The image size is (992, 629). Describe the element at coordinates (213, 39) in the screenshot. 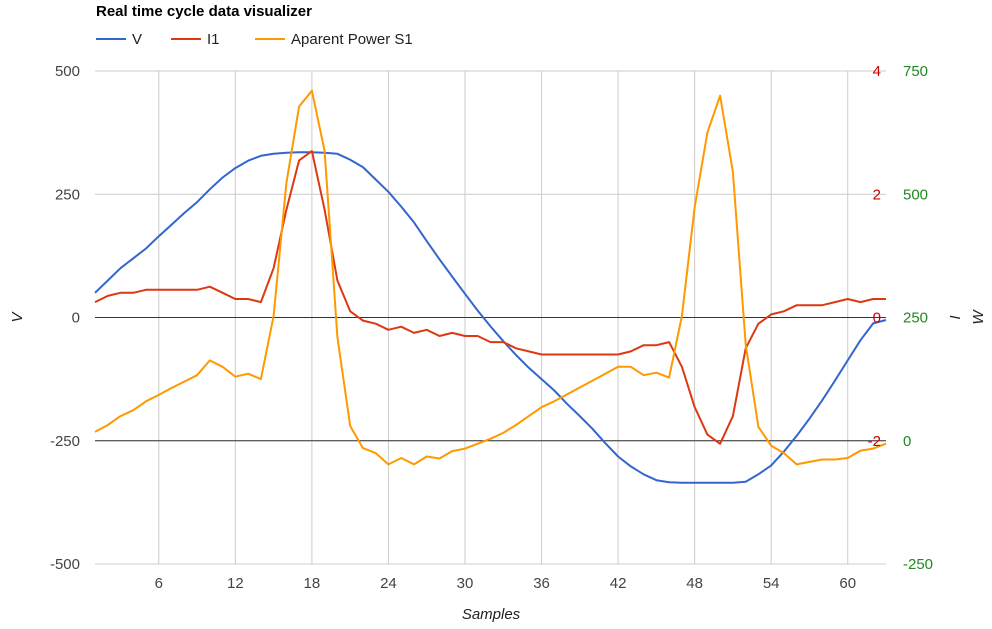

I see `legend-label: I1` at that location.